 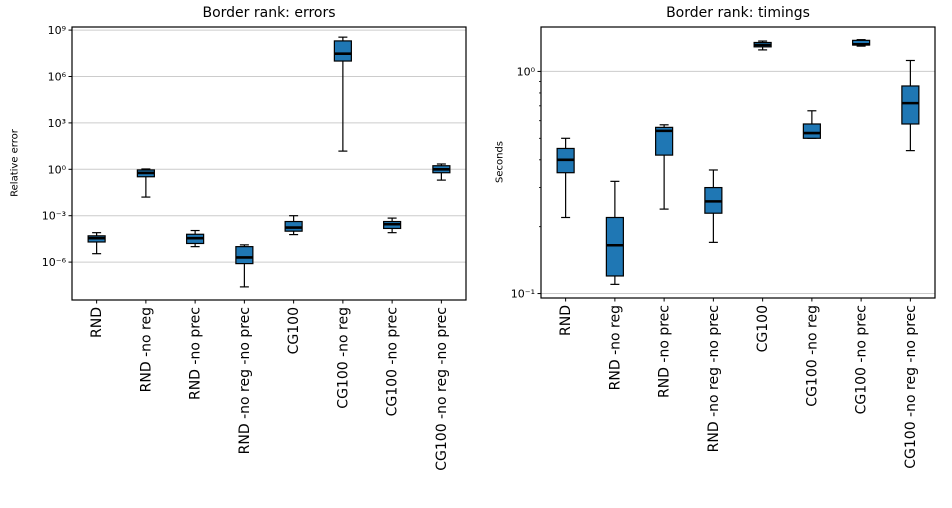 I want to click on chart-timings-title: Border rank: timings, so click(x=738, y=13).